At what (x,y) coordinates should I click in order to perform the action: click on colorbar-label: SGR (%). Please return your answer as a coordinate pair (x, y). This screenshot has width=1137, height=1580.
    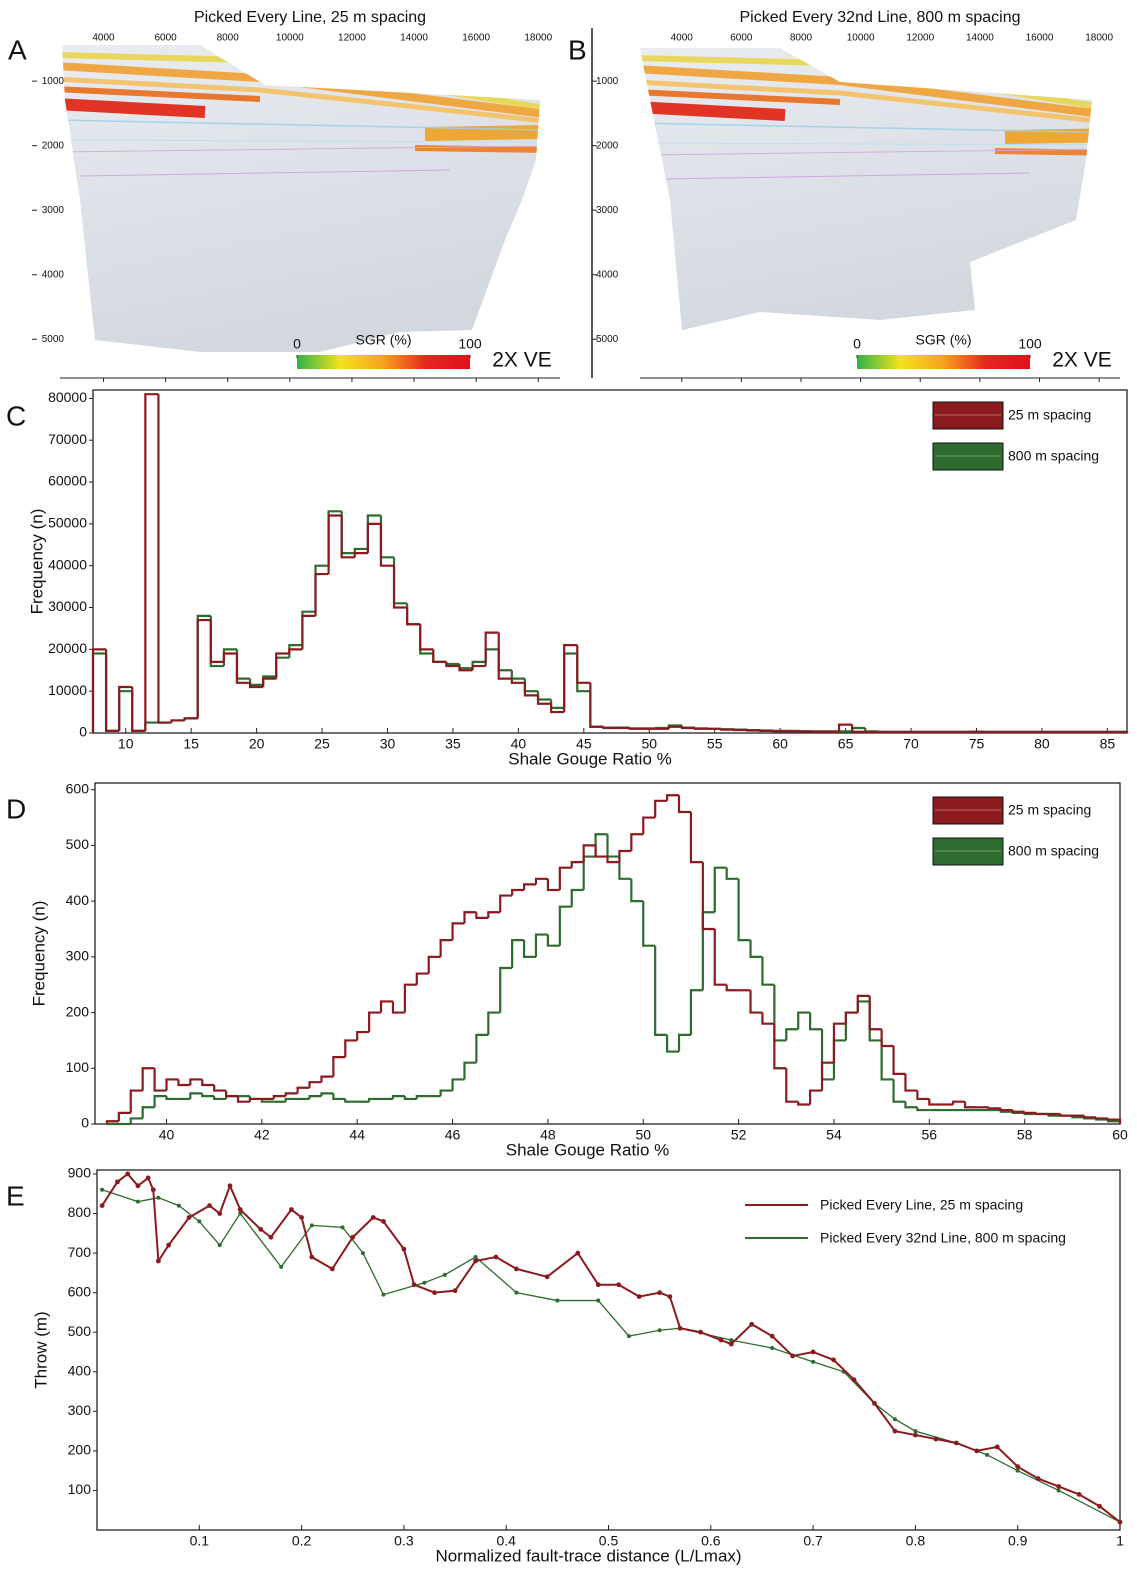
    Looking at the image, I should click on (944, 340).